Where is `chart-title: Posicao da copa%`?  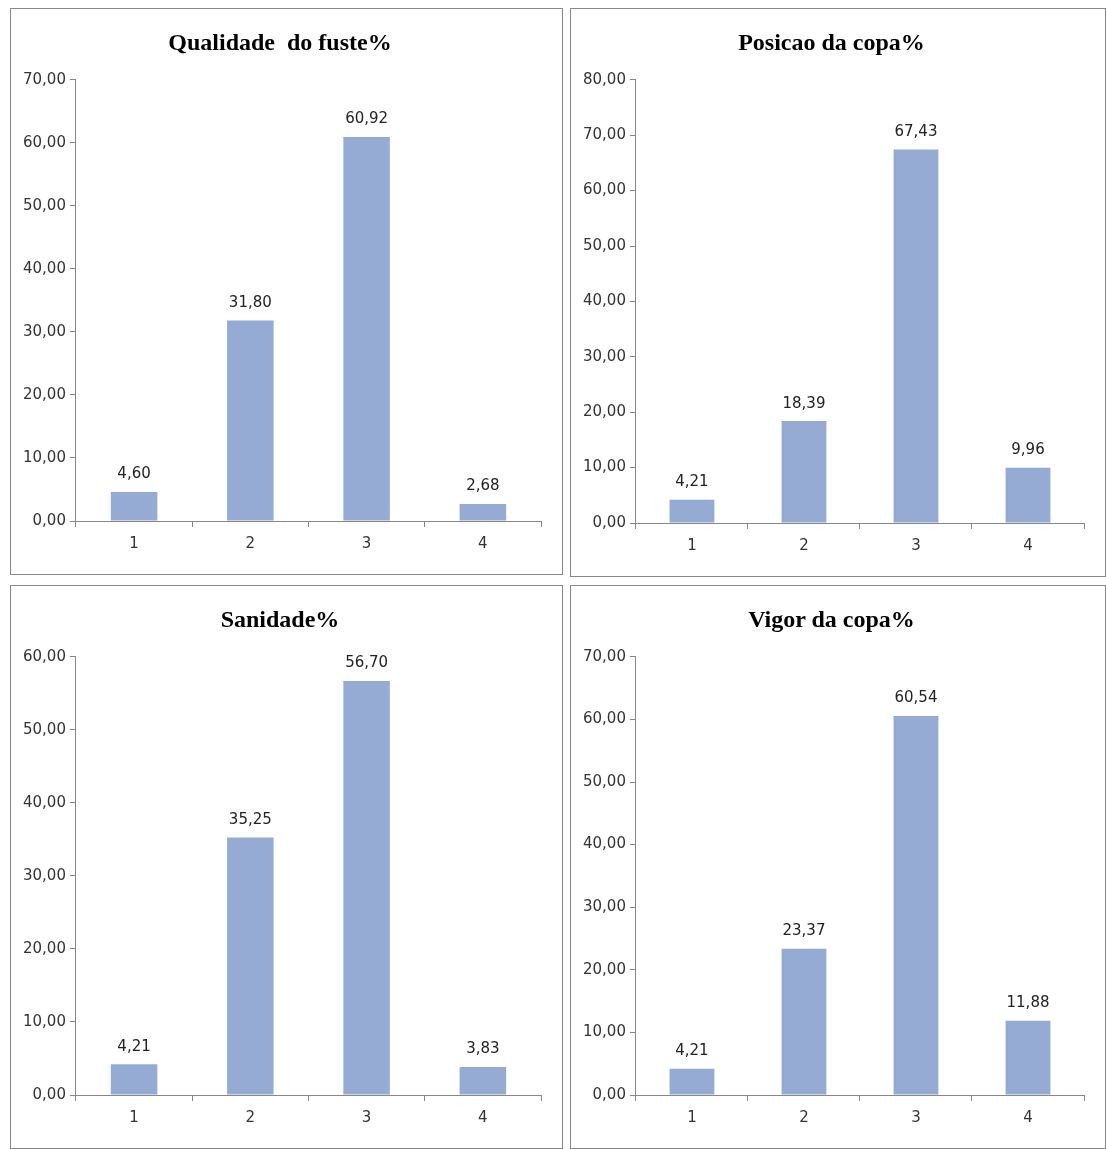
chart-title: Posicao da copa% is located at coordinates (831, 41).